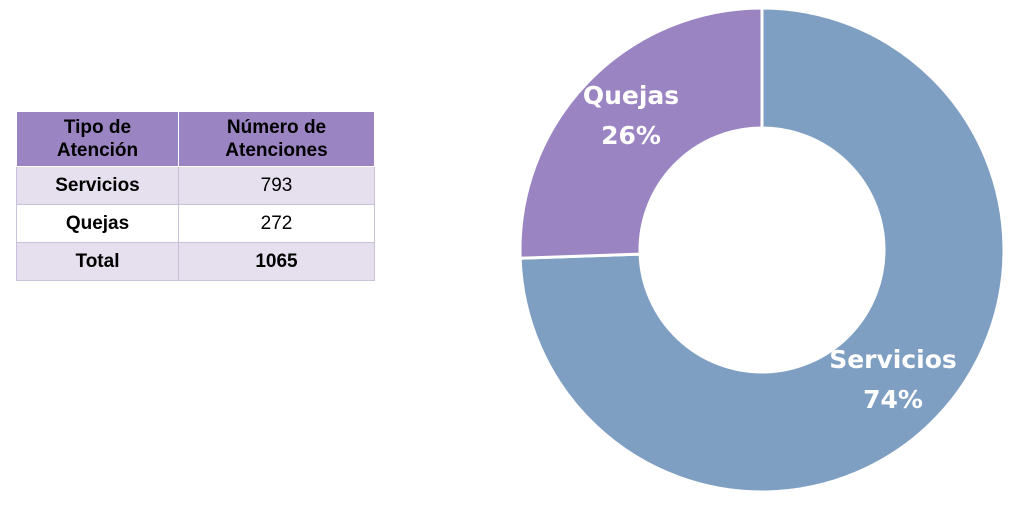 The width and height of the screenshot is (1024, 511). I want to click on table-row: Quejas 272, so click(195, 223).